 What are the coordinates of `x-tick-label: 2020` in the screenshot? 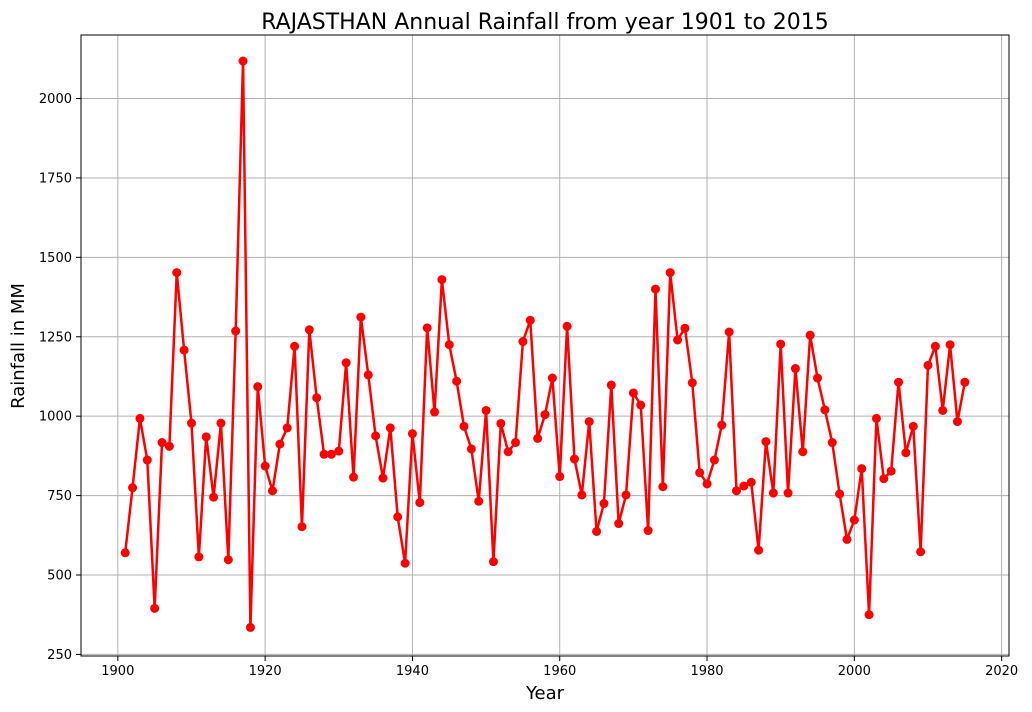 It's located at (1001, 671).